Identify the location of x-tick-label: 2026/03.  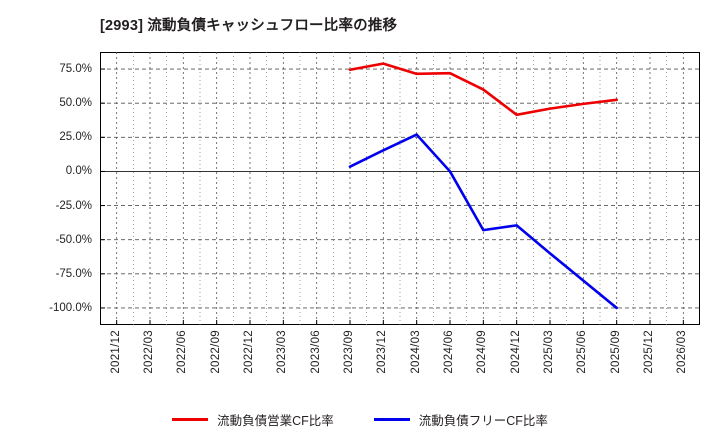
(682, 352).